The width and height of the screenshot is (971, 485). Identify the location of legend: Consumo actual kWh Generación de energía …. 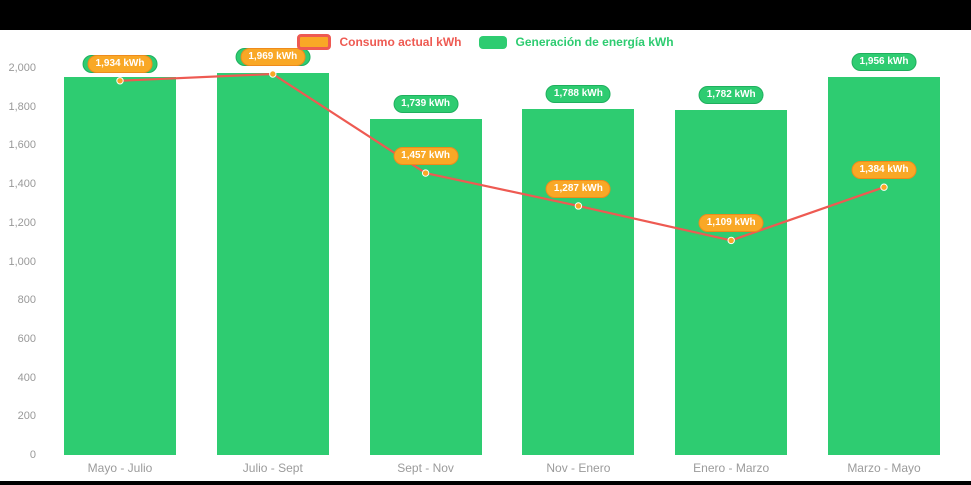
(485, 42).